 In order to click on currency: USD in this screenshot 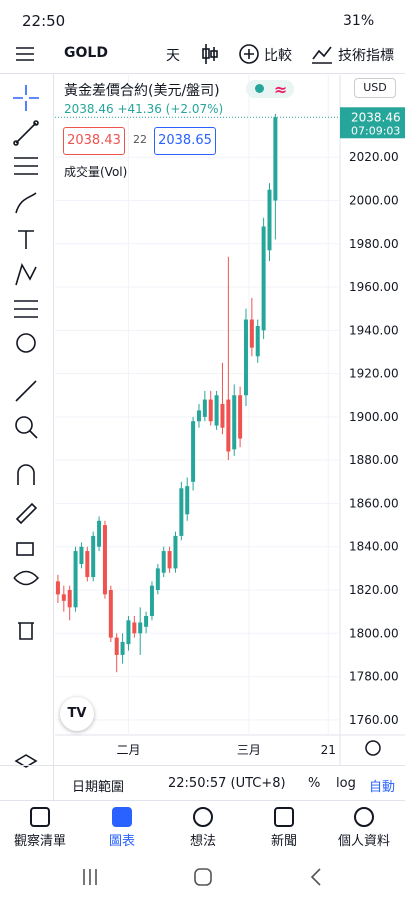, I will do `click(375, 88)`.